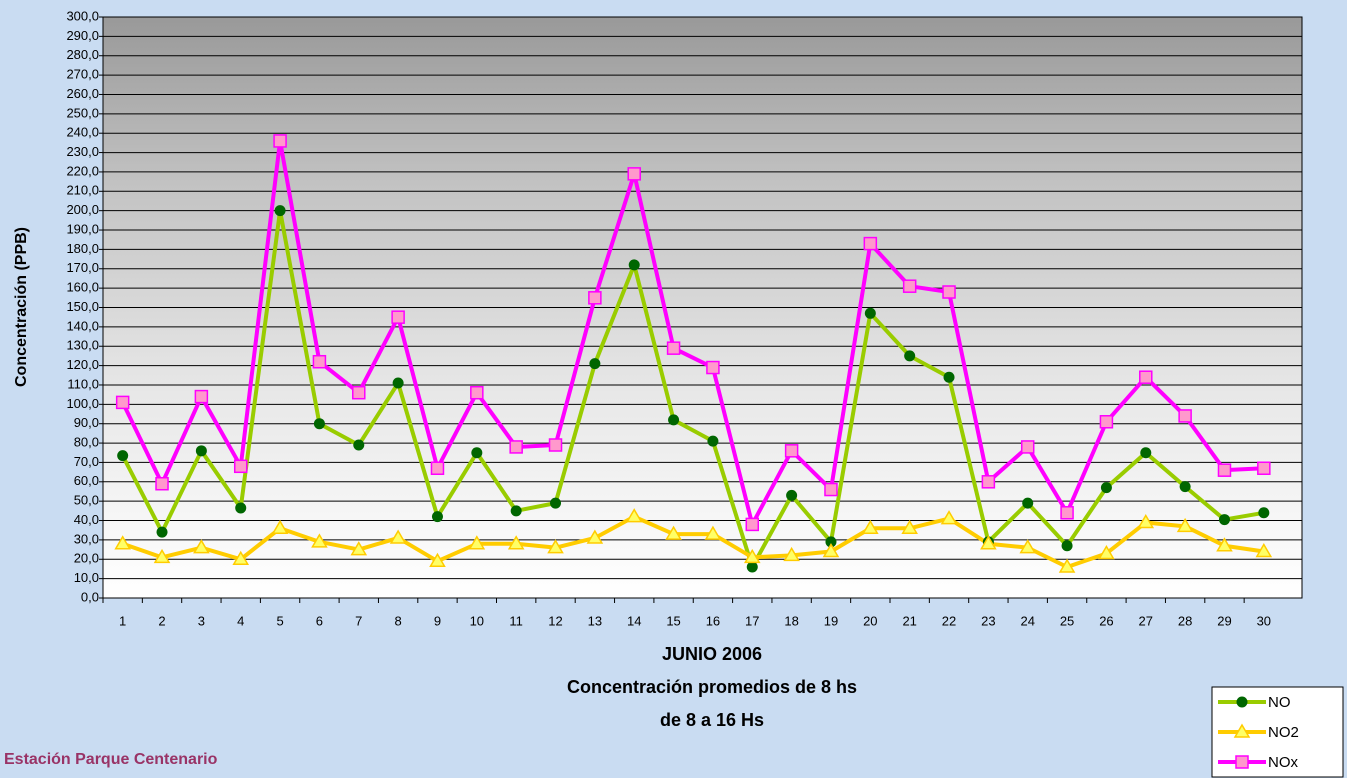  What do you see at coordinates (909, 620) in the screenshot?
I see `x-tick-label: 21` at bounding box center [909, 620].